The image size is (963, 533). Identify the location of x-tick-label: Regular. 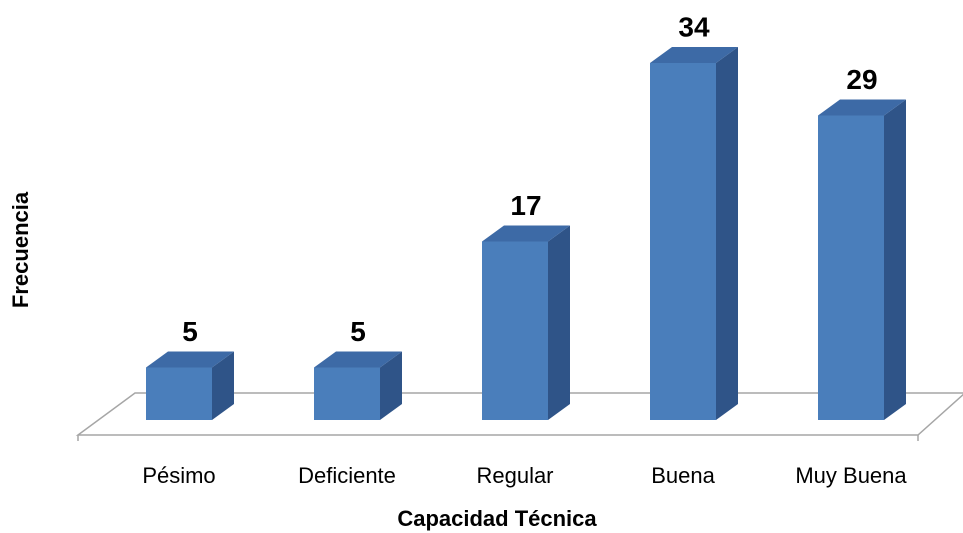
(514, 475).